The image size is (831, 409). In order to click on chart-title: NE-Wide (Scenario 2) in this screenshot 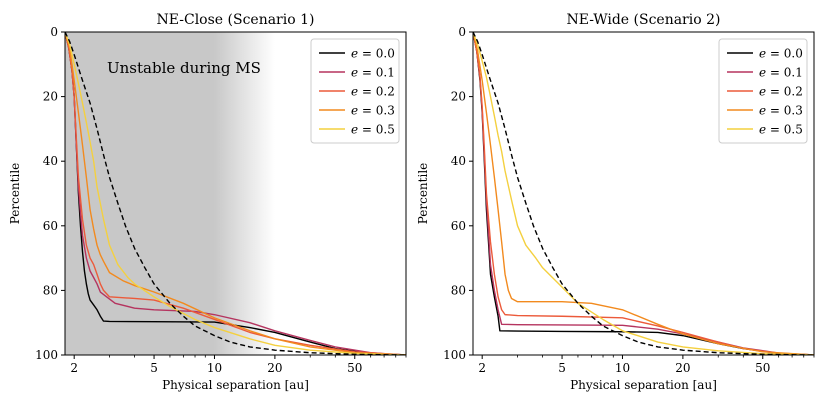, I will do `click(644, 20)`.